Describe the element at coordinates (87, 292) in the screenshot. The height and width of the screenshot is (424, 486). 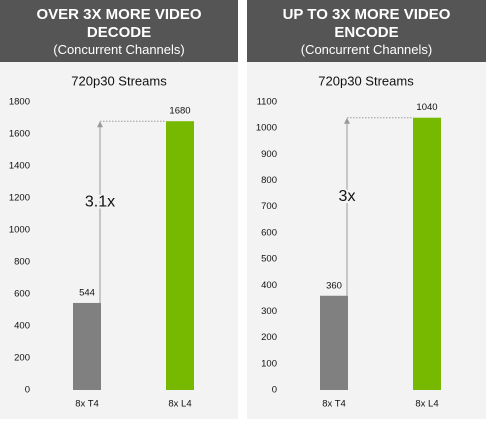
I see `value-label: 544` at that location.